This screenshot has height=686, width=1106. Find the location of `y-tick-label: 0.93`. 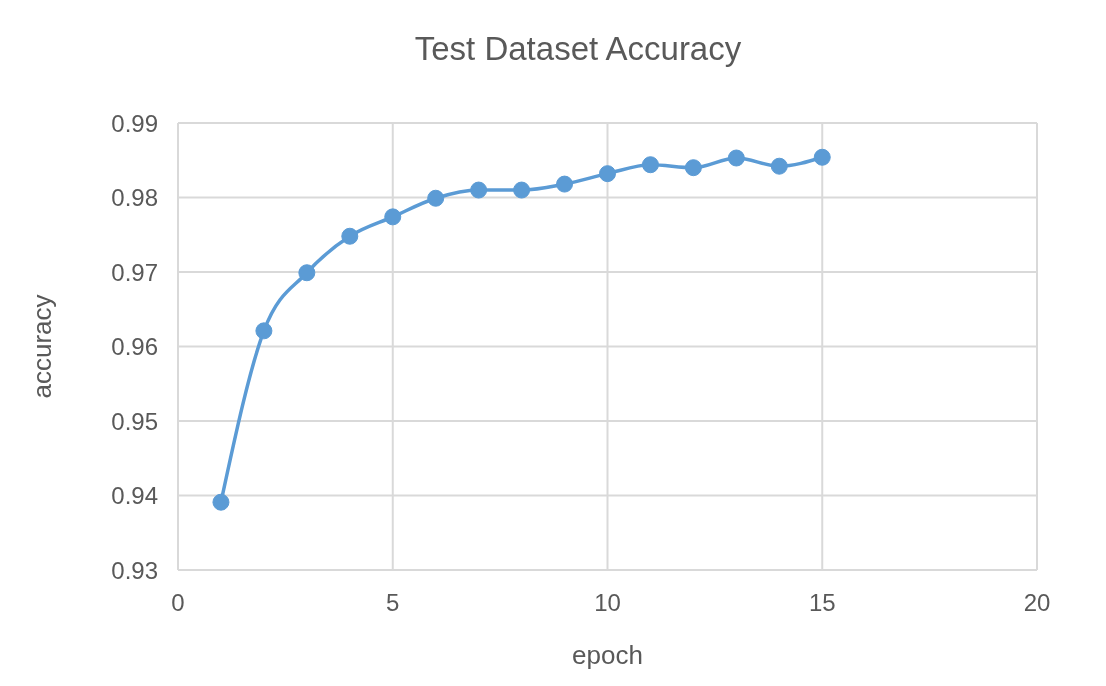

y-tick-label: 0.93 is located at coordinates (134, 570).